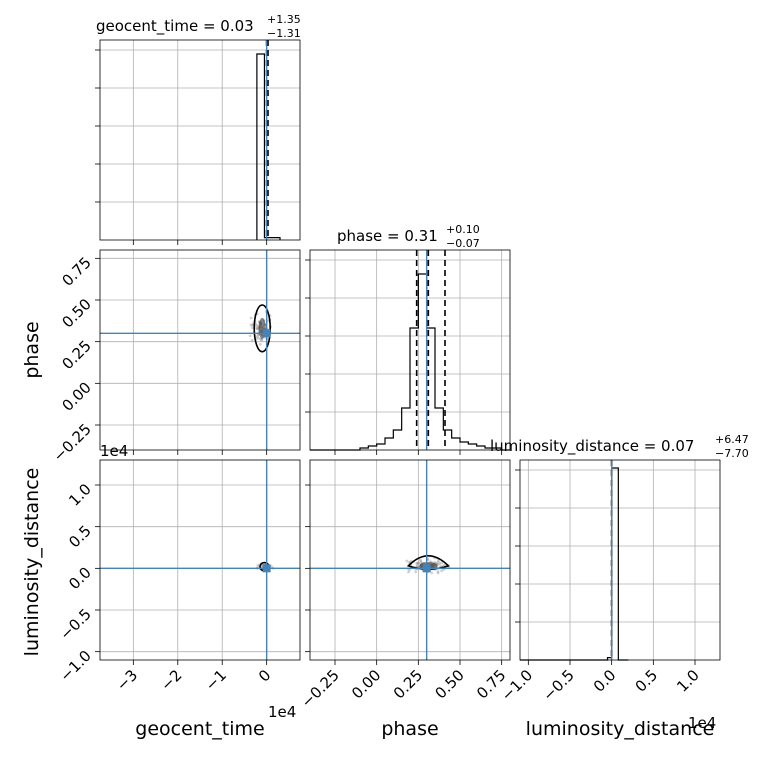 Image resolution: width=760 pixels, height=760 pixels. Describe the element at coordinates (677, 446) in the screenshot. I see `title-luminosity-distance-value: 0.07` at that location.